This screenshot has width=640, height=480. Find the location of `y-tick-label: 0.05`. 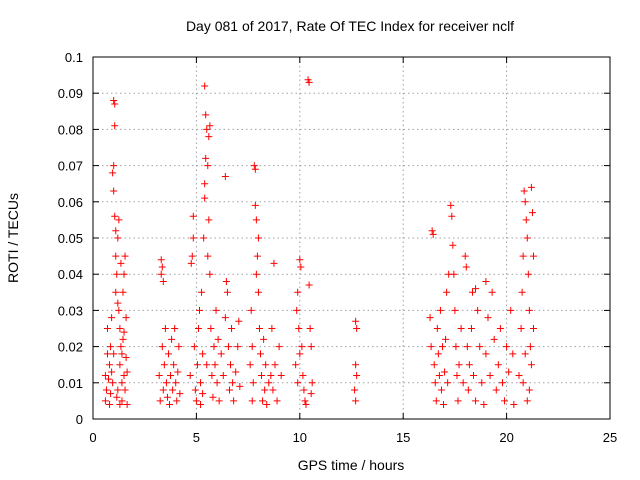

y-tick-label: 0.05 is located at coordinates (70, 238).